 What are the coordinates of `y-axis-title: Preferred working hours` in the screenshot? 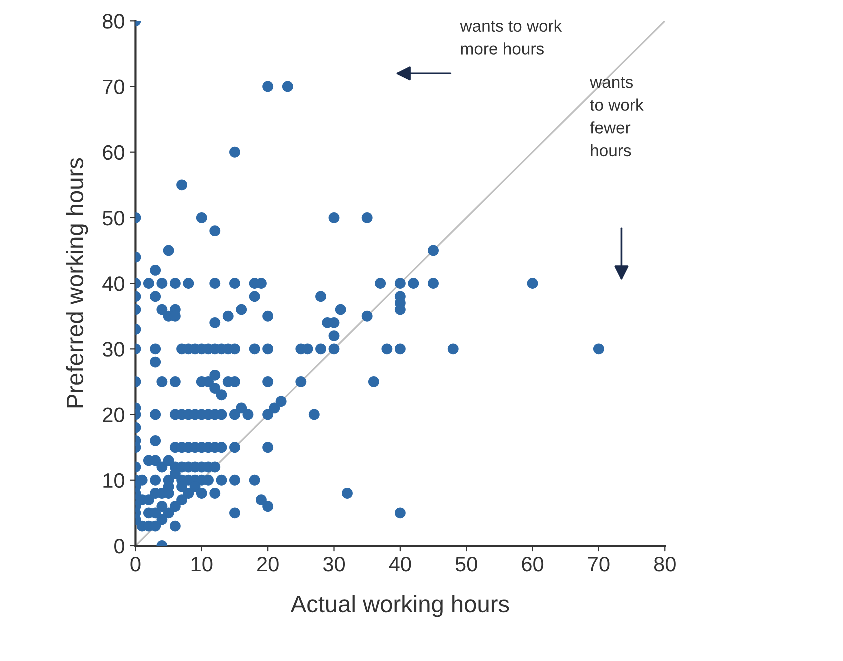 It's located at (77, 283).